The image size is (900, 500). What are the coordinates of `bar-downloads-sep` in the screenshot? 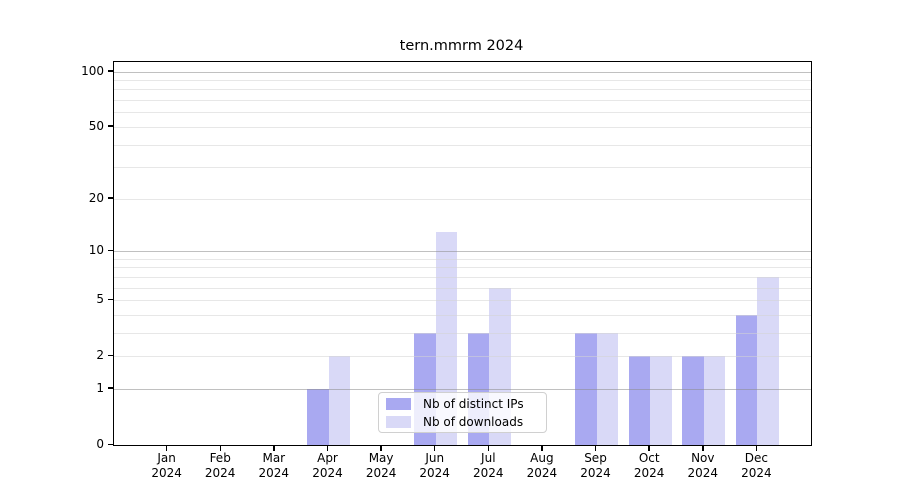 It's located at (607, 388).